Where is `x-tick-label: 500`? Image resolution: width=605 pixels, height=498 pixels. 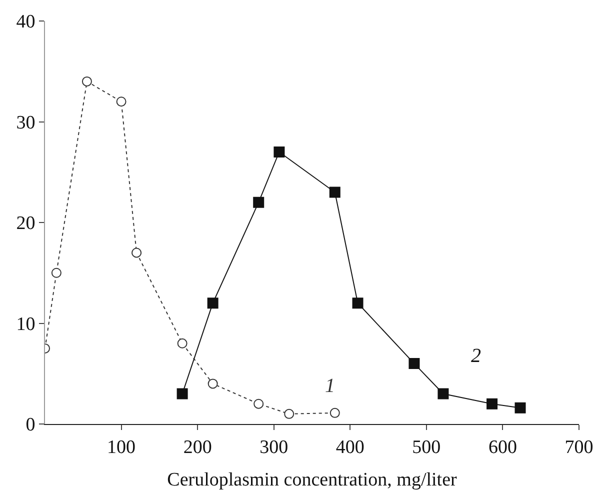
x-tick-label: 500 is located at coordinates (426, 447).